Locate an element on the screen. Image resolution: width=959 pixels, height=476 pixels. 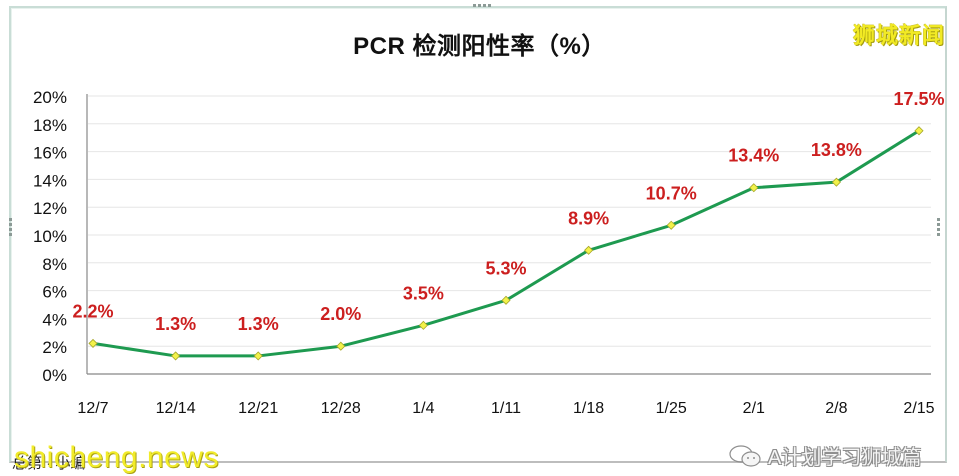
x-tick-label: 2/8 is located at coordinates (836, 408).